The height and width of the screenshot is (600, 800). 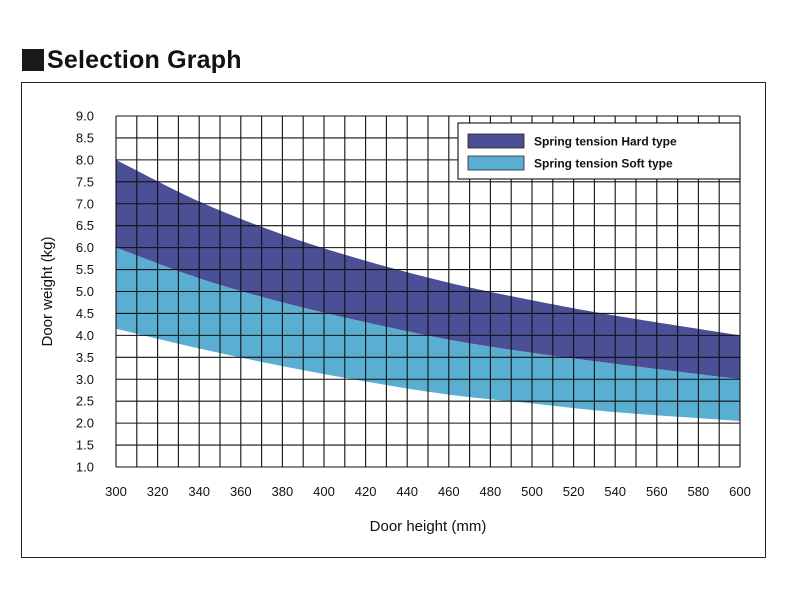 What do you see at coordinates (657, 491) in the screenshot?
I see `x-tick-label: 560` at bounding box center [657, 491].